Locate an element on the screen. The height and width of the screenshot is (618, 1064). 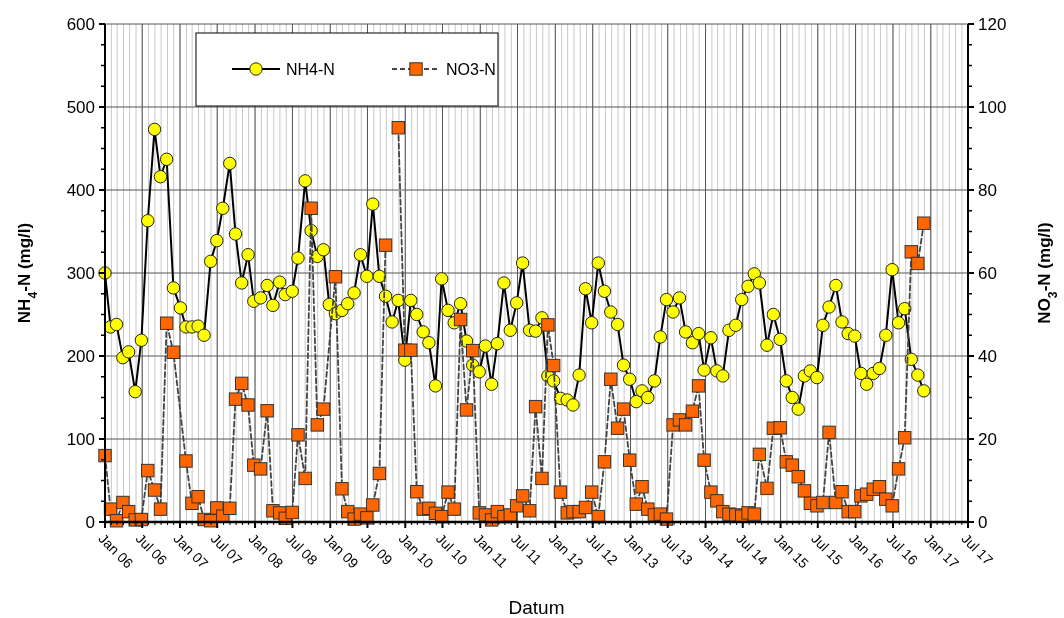
x-tick-label: Jul 13 is located at coordinates (677, 549).